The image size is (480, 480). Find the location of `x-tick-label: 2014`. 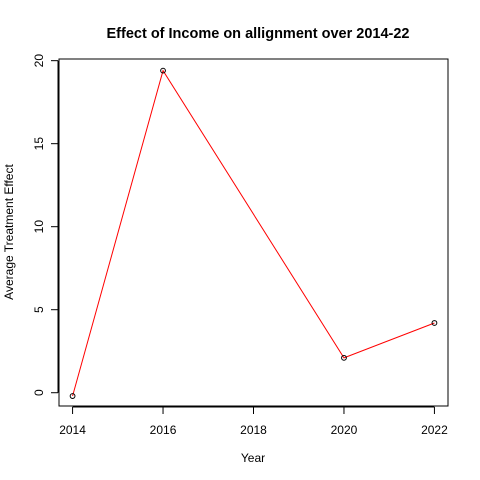

x-tick-label: 2014 is located at coordinates (72, 430).